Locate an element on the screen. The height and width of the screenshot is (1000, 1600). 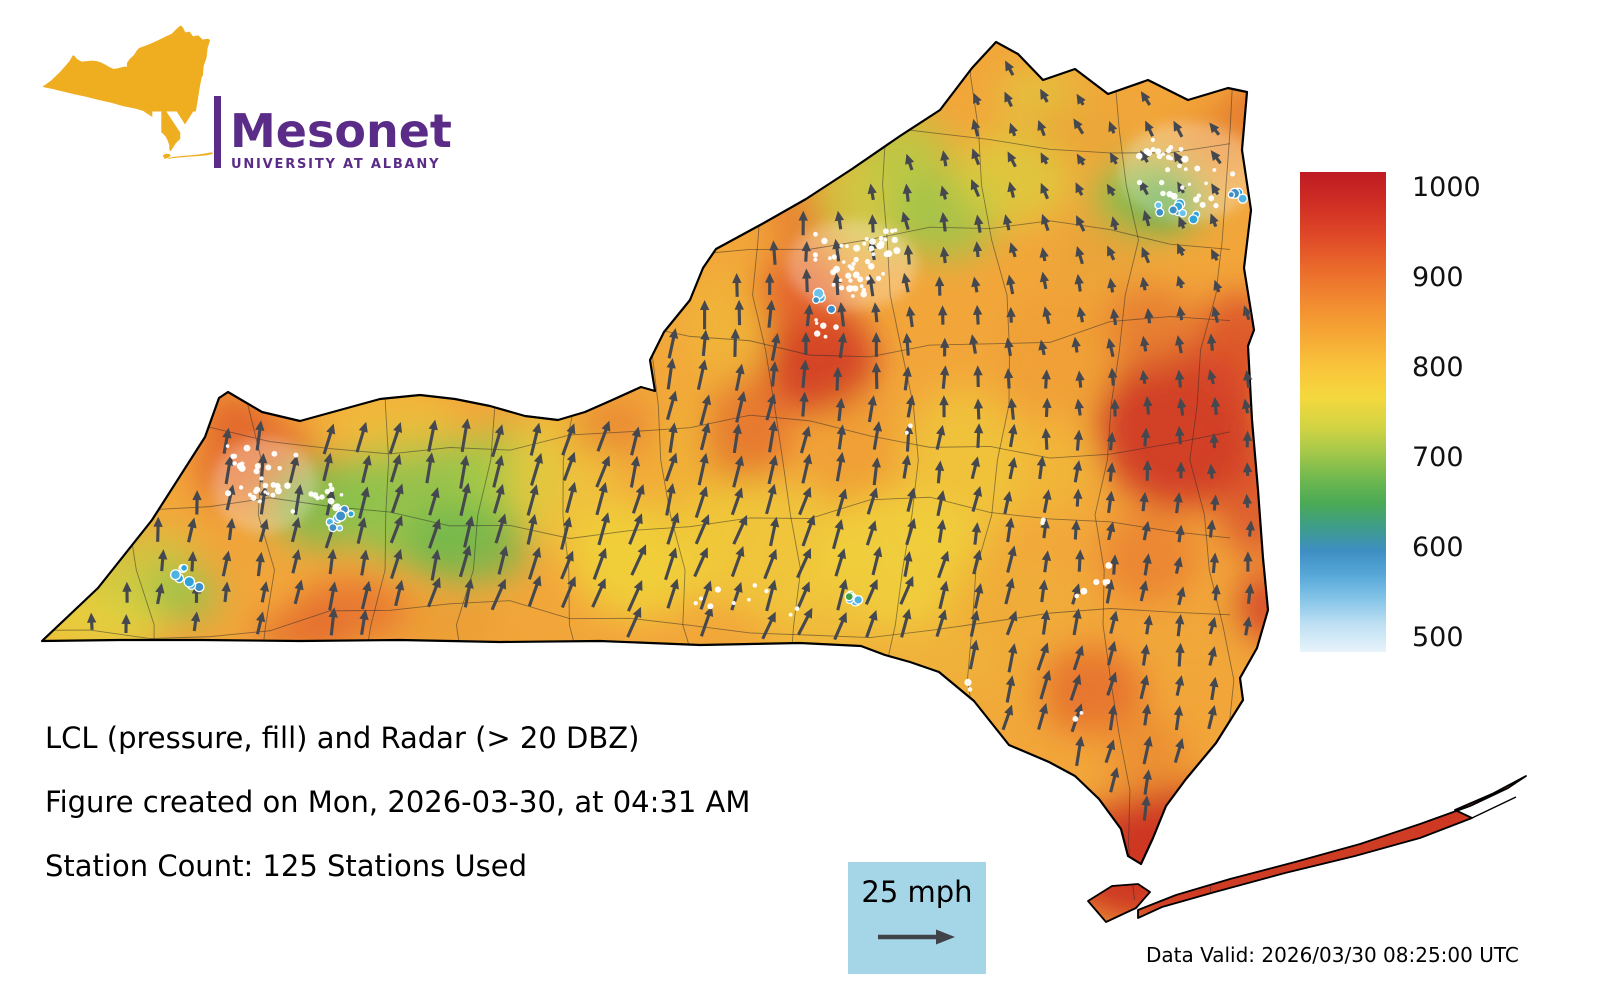
legend-tick-1000: 1000 is located at coordinates (1446, 187).